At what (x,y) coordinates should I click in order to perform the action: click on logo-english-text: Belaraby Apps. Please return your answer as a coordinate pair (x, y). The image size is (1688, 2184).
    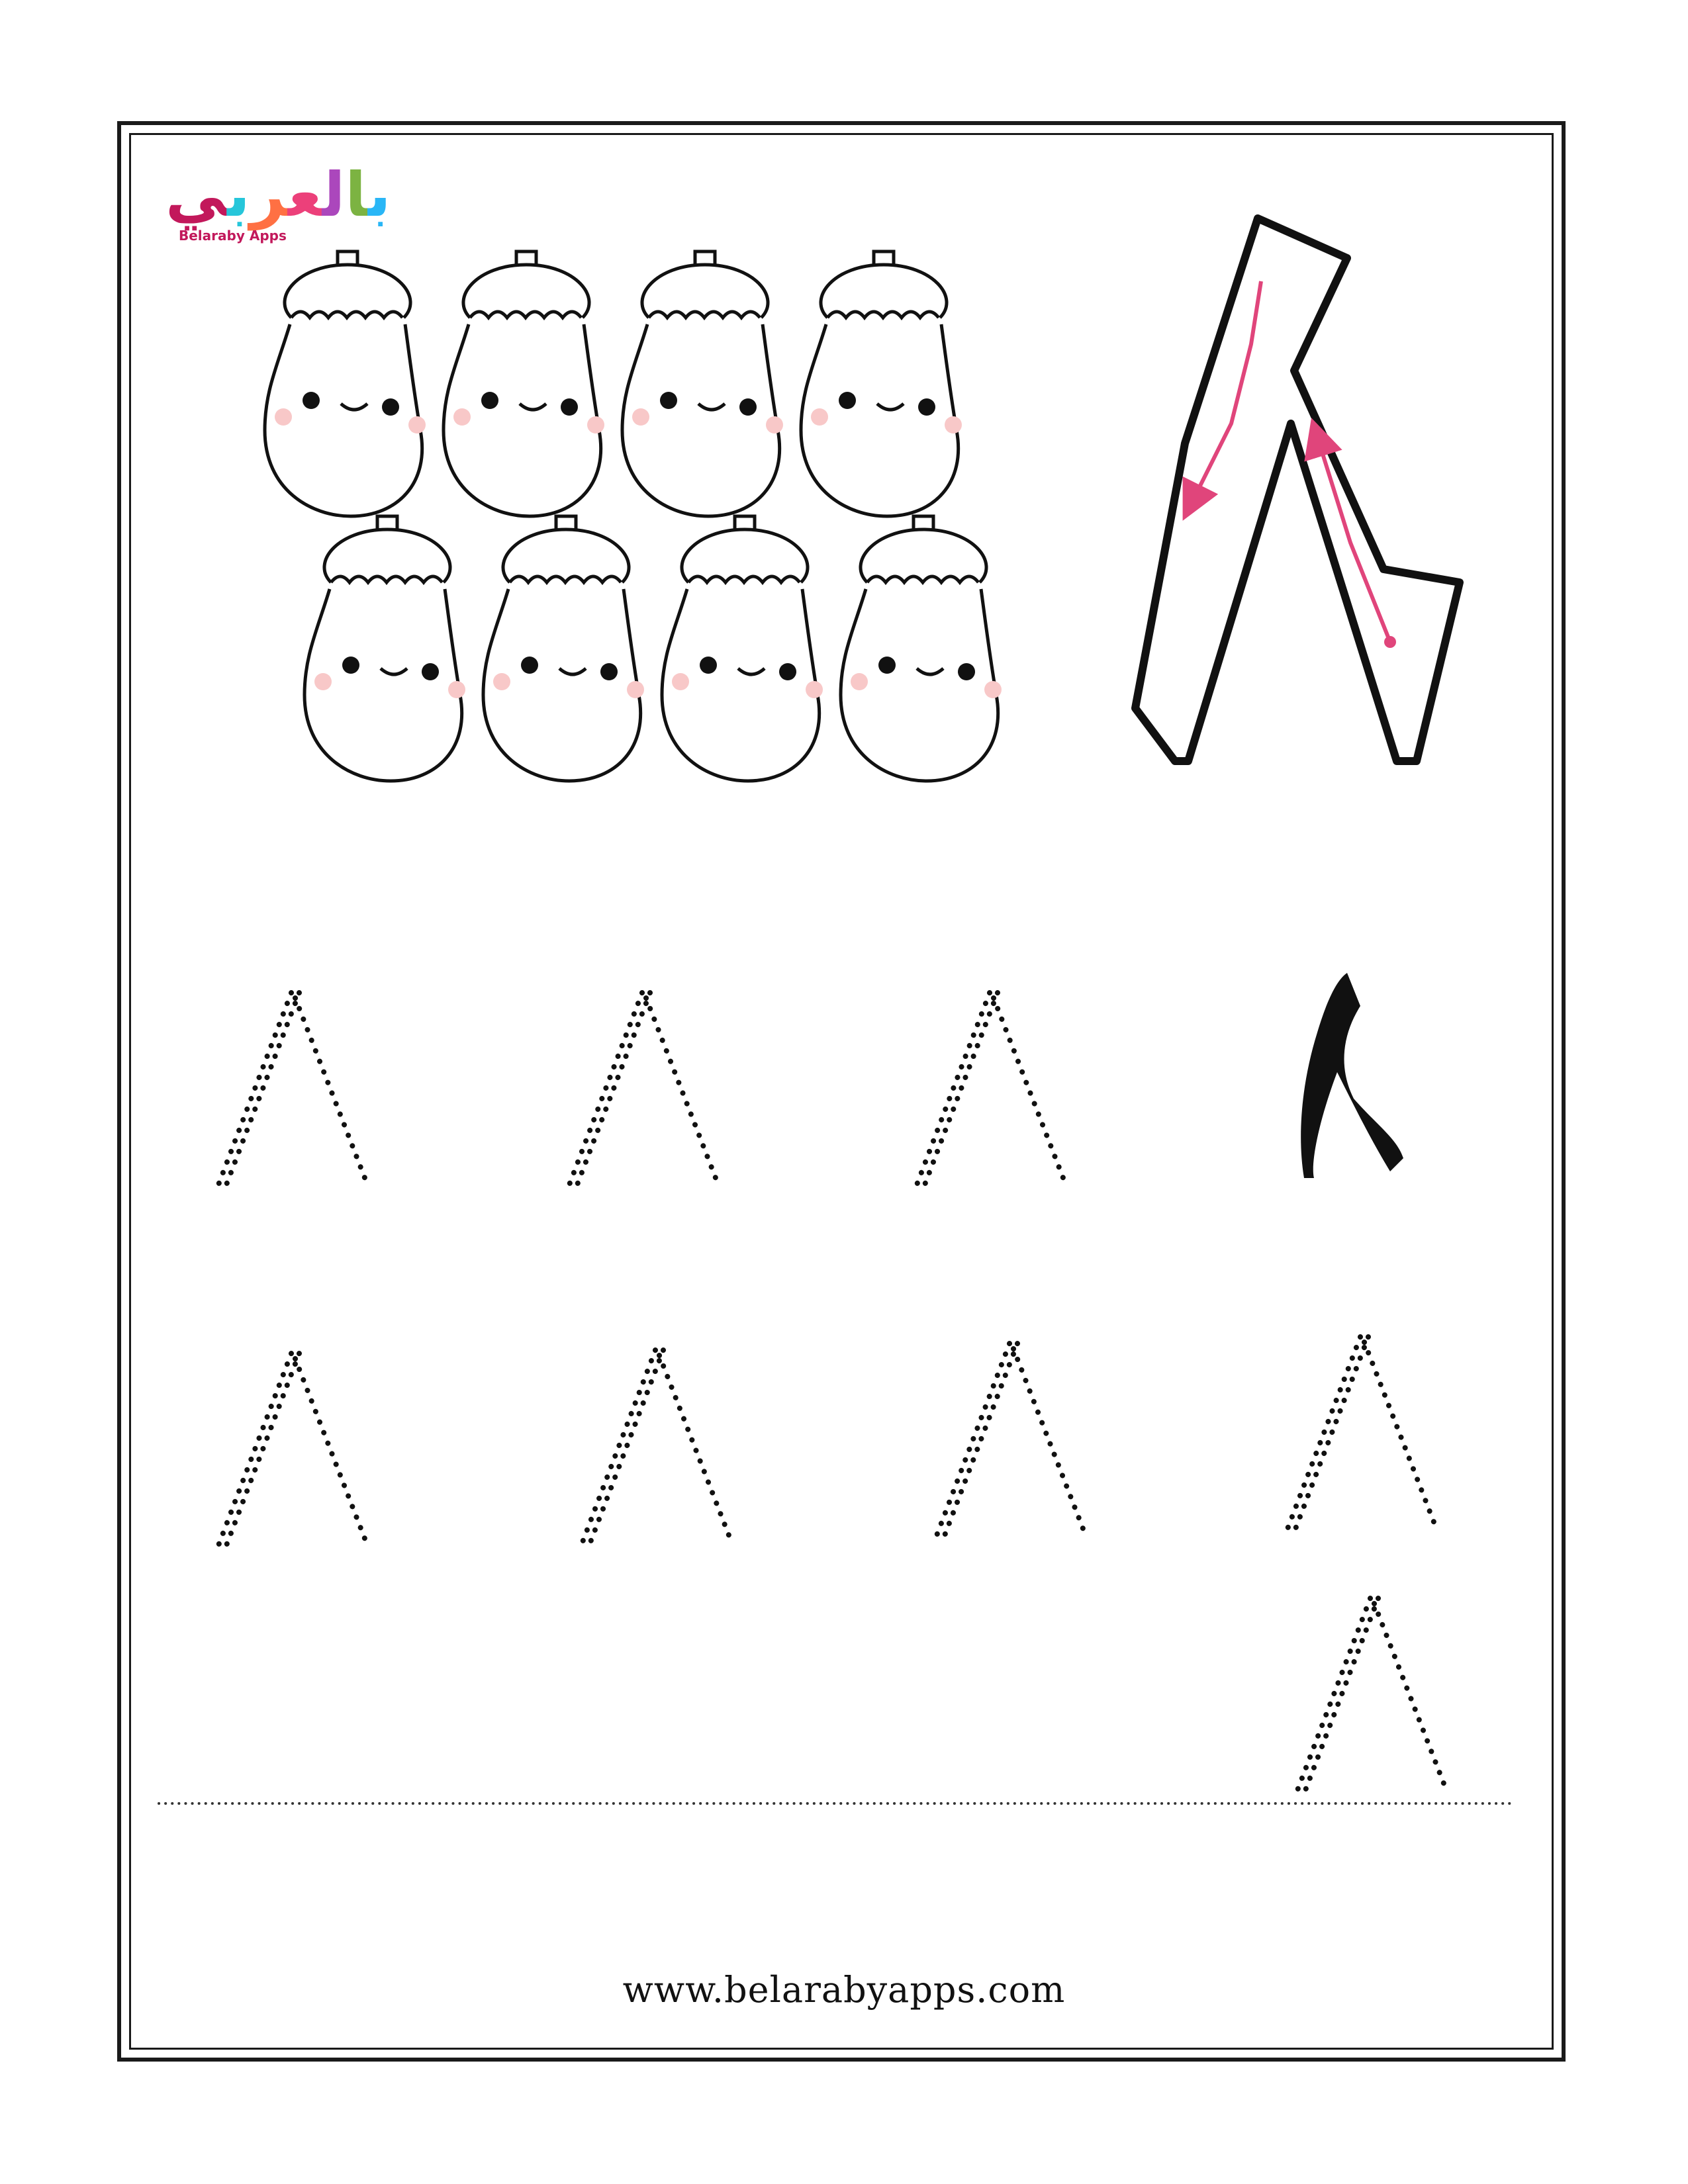
    Looking at the image, I should click on (233, 236).